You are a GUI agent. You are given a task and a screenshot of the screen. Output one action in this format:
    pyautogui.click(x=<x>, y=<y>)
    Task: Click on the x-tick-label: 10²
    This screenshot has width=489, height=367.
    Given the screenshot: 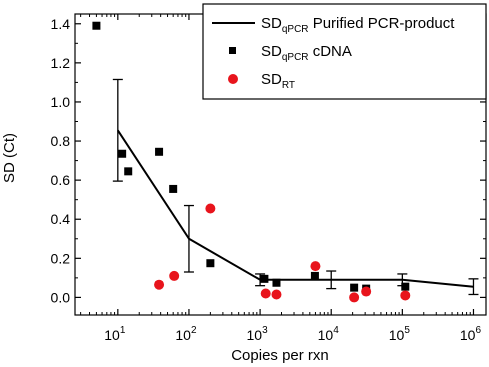 What is the action you would take?
    pyautogui.click(x=186, y=334)
    